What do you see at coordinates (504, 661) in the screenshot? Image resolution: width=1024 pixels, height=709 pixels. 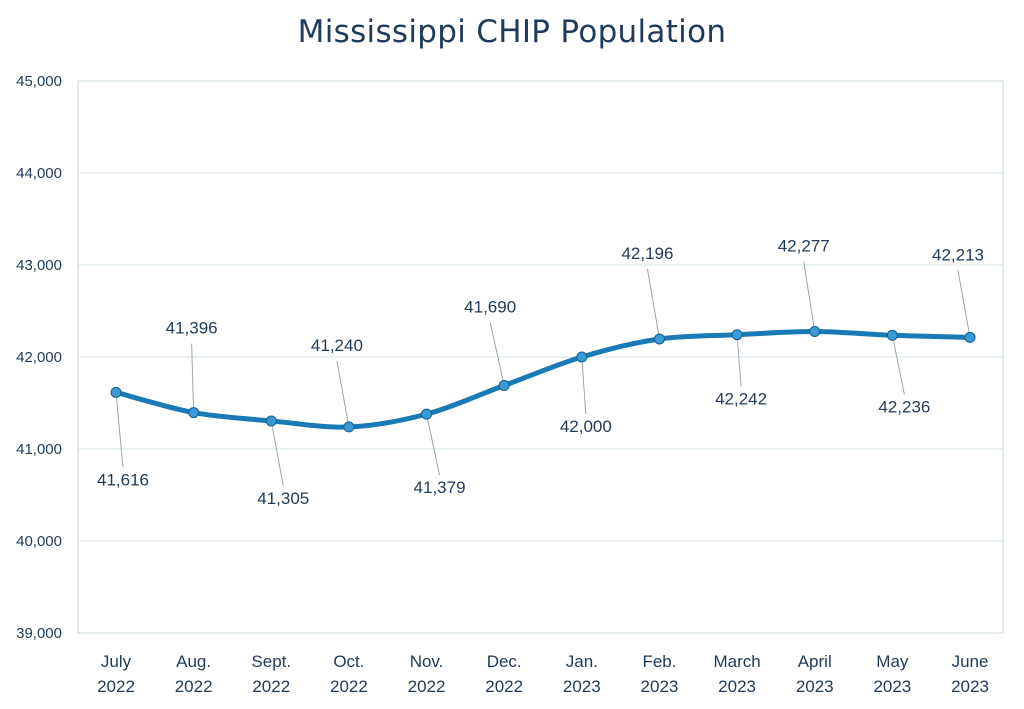 I see `x-tick-month: Dec.` at bounding box center [504, 661].